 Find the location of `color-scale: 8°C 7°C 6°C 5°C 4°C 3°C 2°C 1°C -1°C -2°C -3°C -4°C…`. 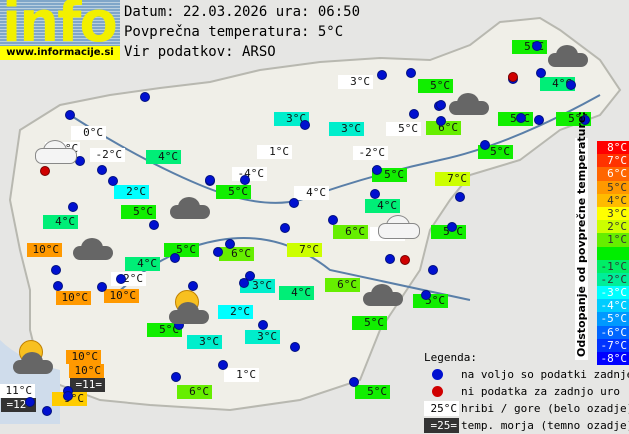

color-scale: 8°C 7°C 6°C 5°C 4°C 3°C 2°C 1°C -1°C -2°C -3°C -4°C… is located at coordinates (613, 253).